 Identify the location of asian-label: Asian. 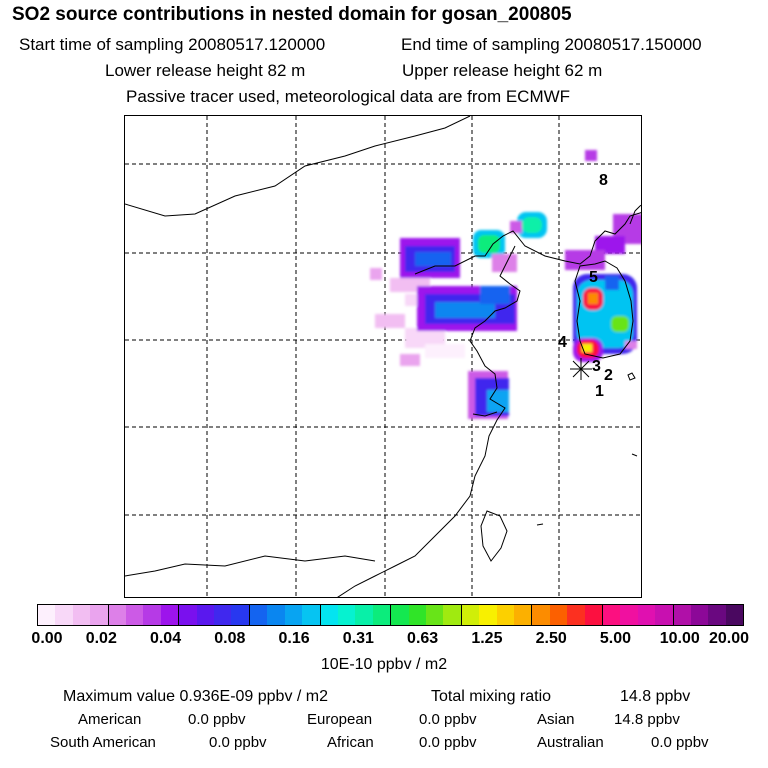
(556, 719).